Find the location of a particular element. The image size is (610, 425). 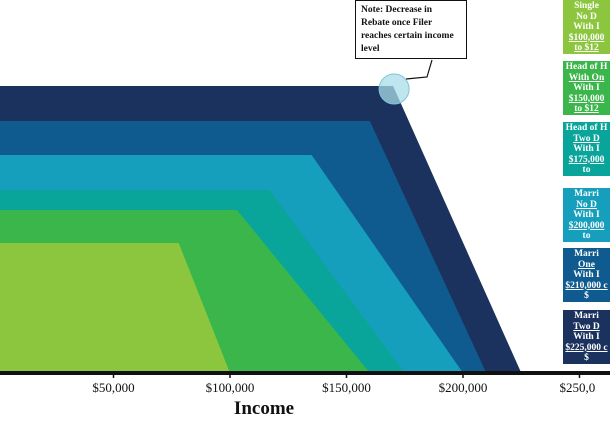

legend-item-4: Marri No D With I $200,000 to is located at coordinates (586, 215).